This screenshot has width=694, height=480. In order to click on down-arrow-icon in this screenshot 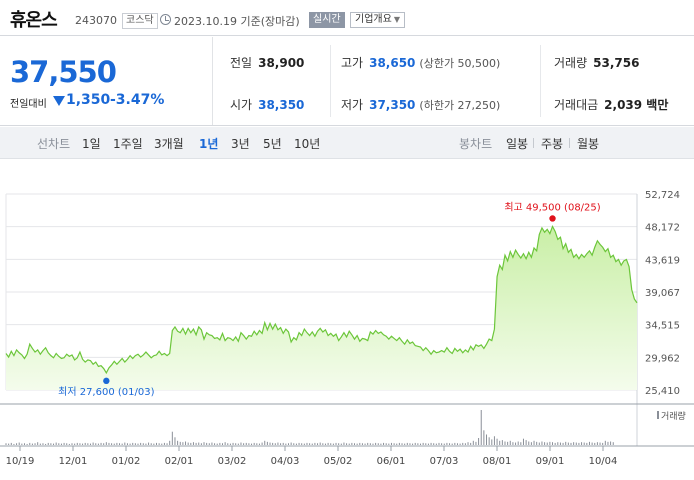, I will do `click(59, 101)`.